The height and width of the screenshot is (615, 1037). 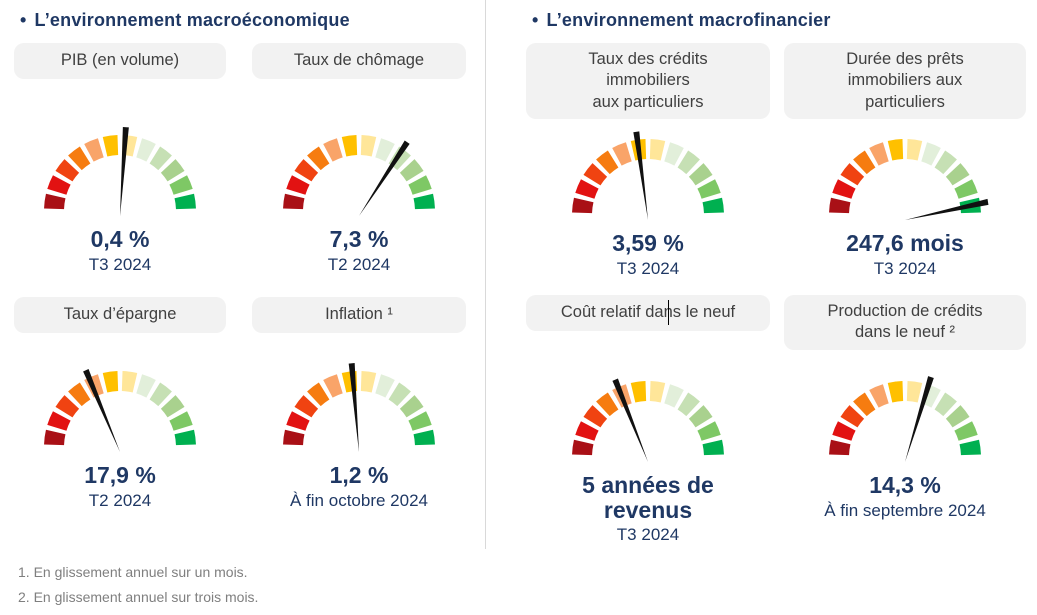 I want to click on gauge-cout-relatif, so click(x=648, y=420).